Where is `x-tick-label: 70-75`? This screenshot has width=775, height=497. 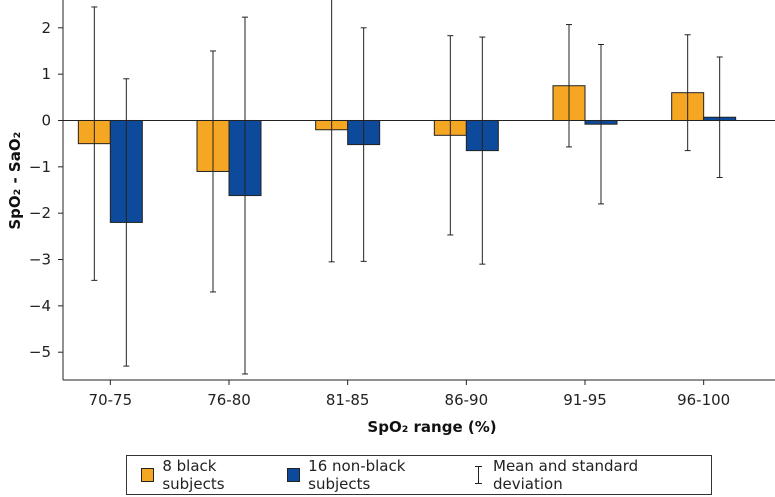 x-tick-label: 70-75 is located at coordinates (111, 400).